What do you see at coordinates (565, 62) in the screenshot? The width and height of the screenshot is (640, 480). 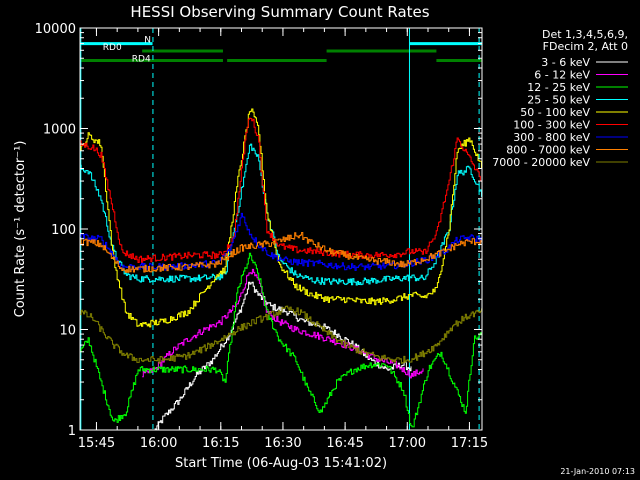 I see `legend-label-3-6-kev: 3 - 6 keV` at bounding box center [565, 62].